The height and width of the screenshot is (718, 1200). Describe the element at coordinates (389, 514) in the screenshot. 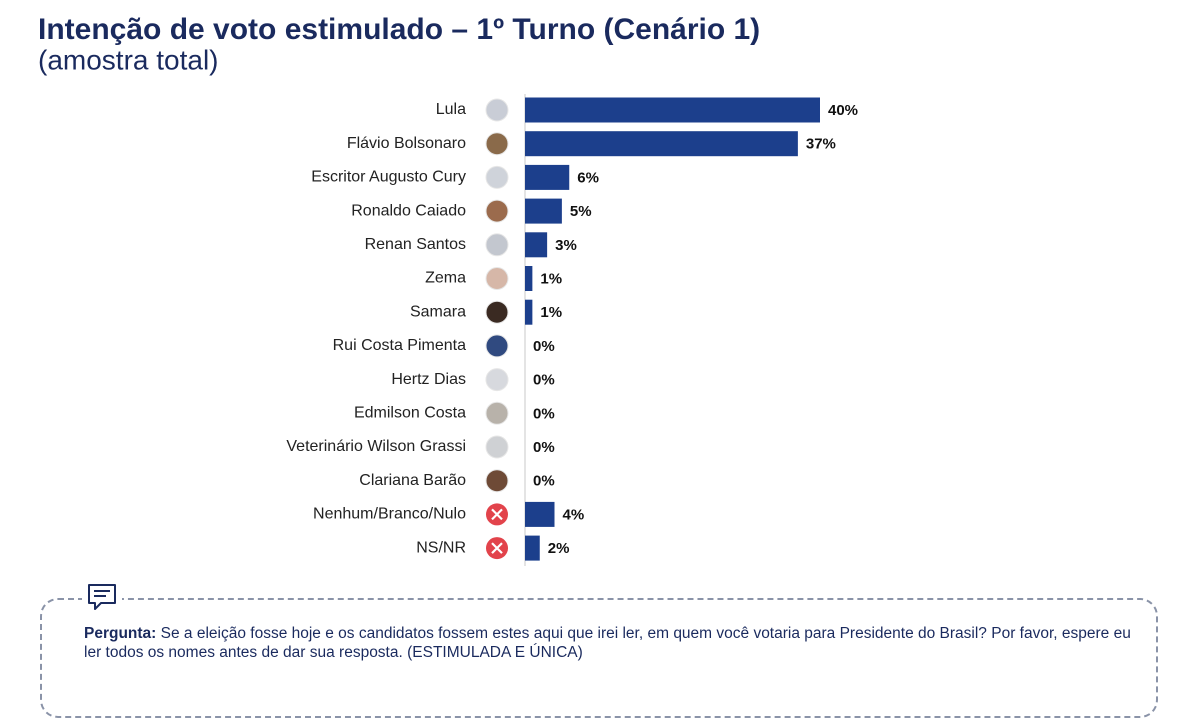

I see `category-label: Nenhum/Branco/Nulo` at that location.